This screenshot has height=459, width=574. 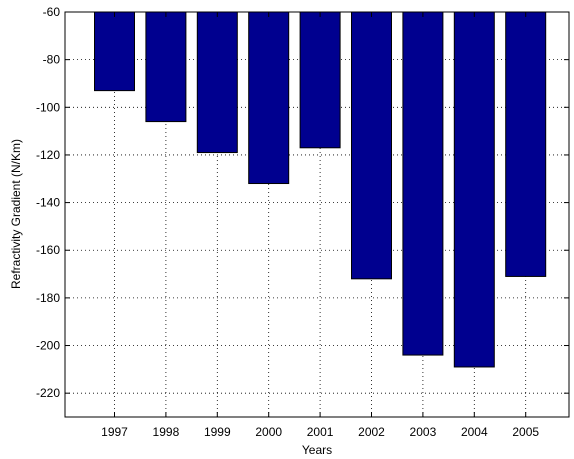 What do you see at coordinates (48, 107) in the screenshot?
I see `y-tick-label: -100` at bounding box center [48, 107].